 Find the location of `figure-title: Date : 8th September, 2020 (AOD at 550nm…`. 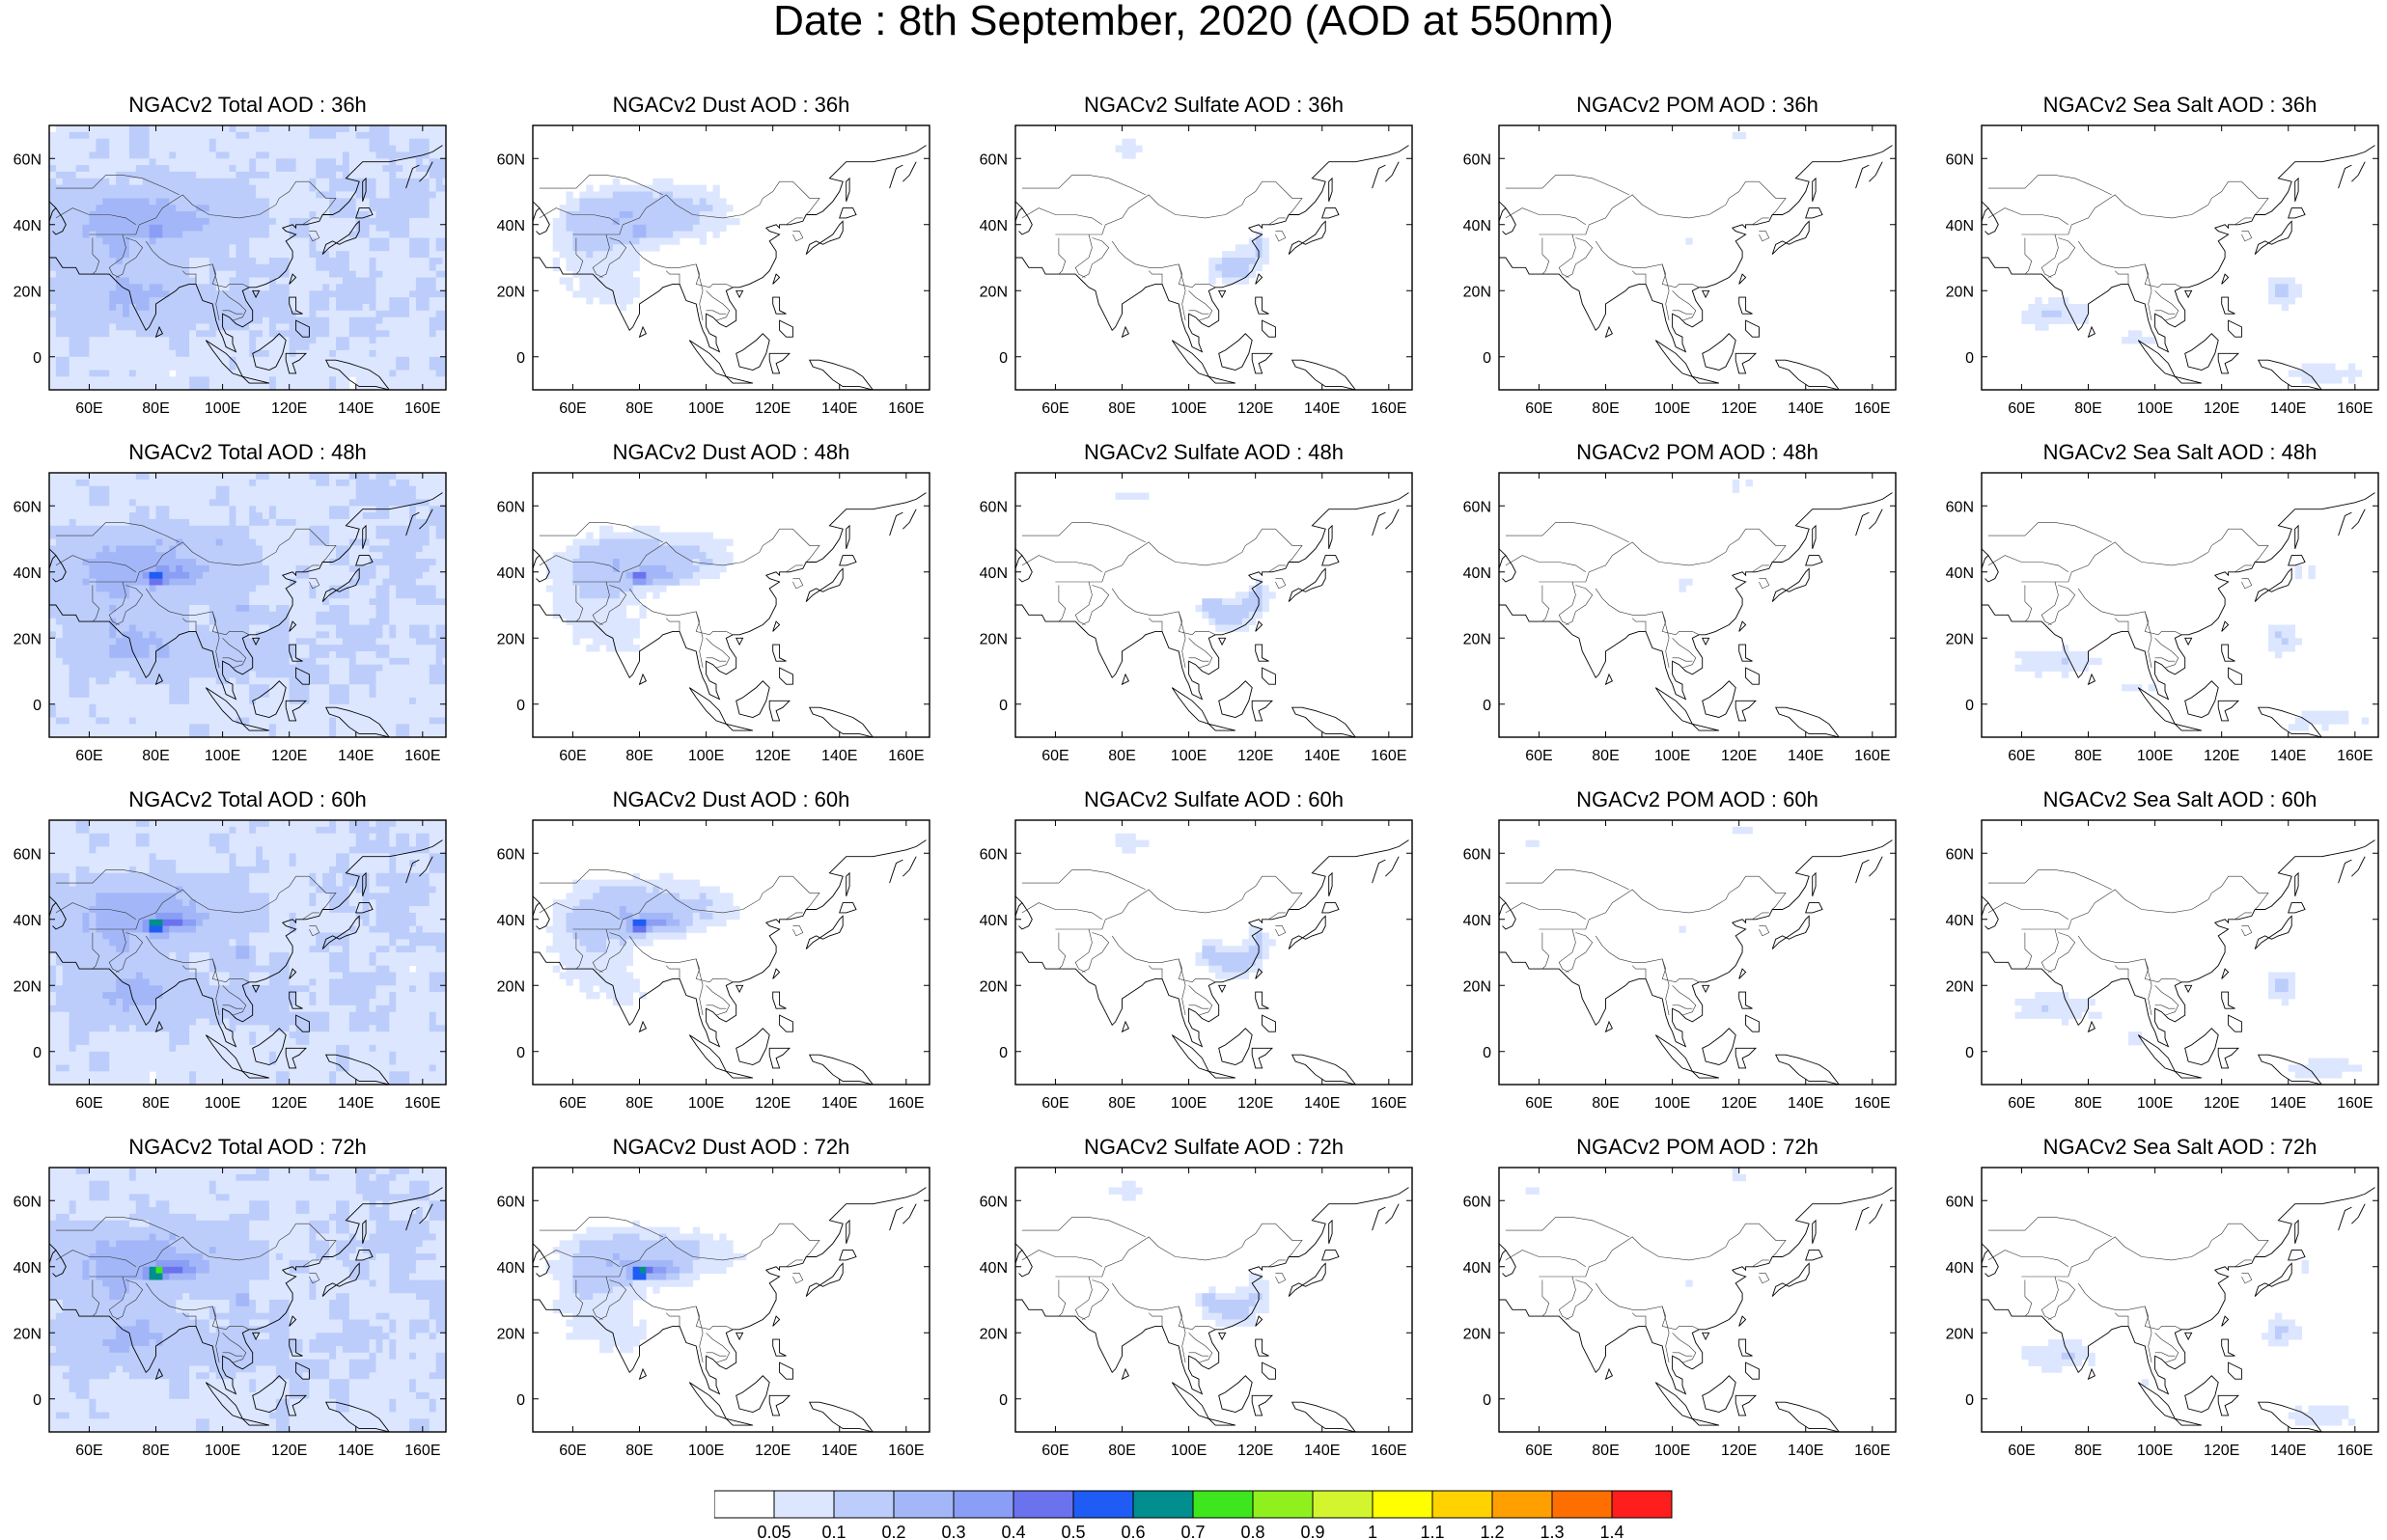

figure-title: Date : 8th September, 2020 (AOD at 550nm… is located at coordinates (1193, 22).